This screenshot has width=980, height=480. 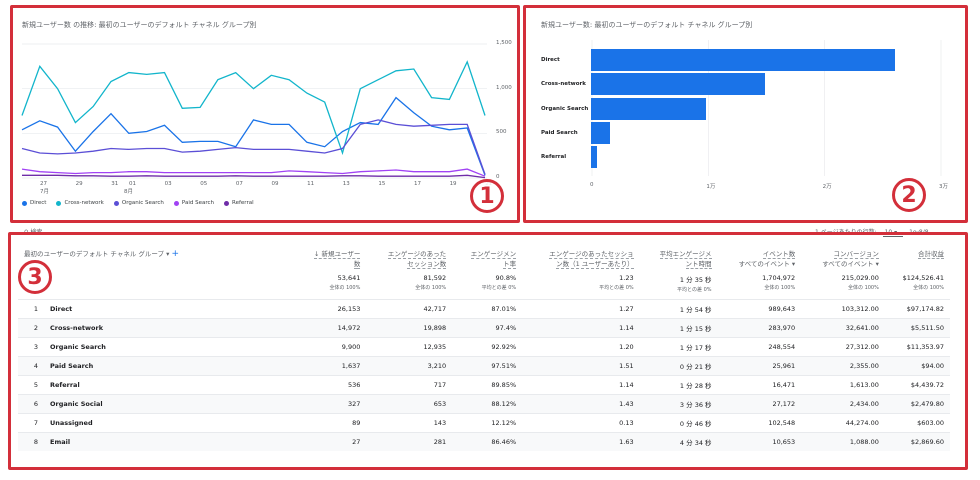 I want to click on row-index: 4, so click(x=31, y=366).